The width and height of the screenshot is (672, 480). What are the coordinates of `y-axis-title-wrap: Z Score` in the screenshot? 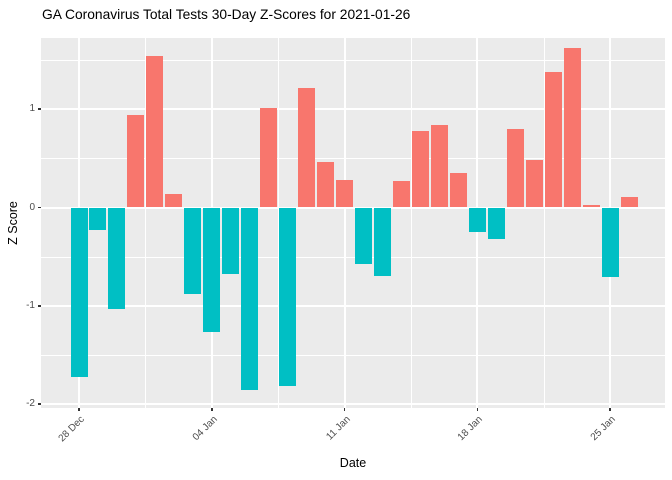 It's located at (13, 223).